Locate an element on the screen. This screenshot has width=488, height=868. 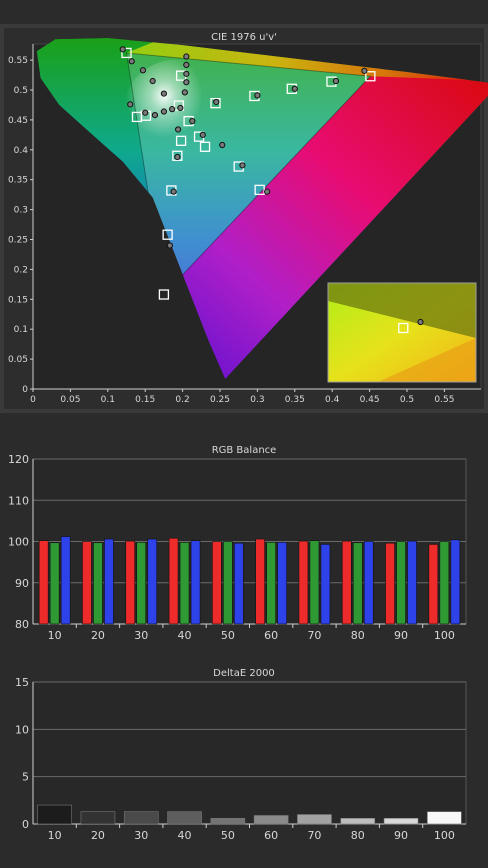
plot-area is located at coordinates (249, 753).